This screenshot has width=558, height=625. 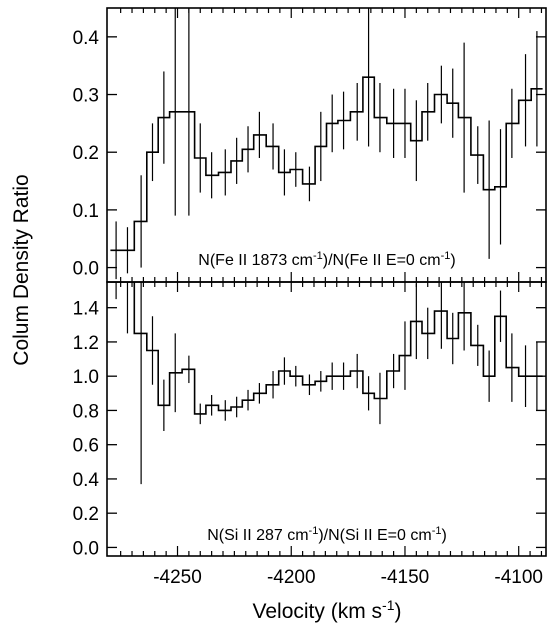 What do you see at coordinates (86, 309) in the screenshot?
I see `y-tick-label: 1.4` at bounding box center [86, 309].